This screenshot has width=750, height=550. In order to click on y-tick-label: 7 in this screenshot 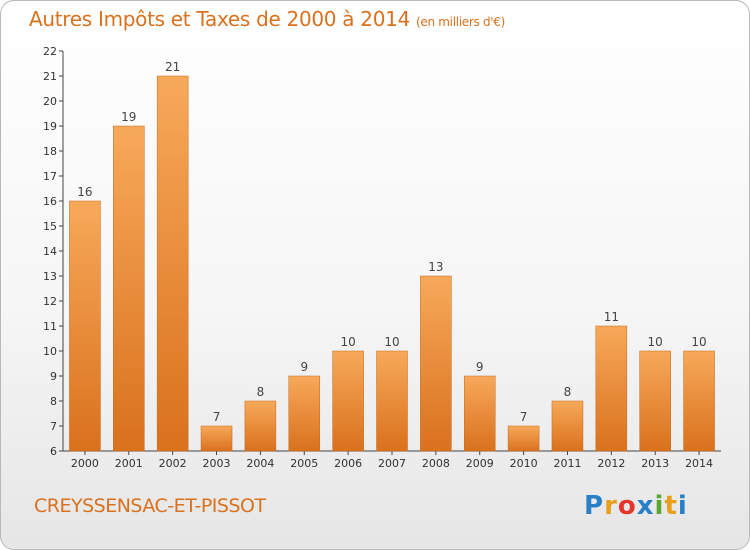, I will do `click(53, 426)`.